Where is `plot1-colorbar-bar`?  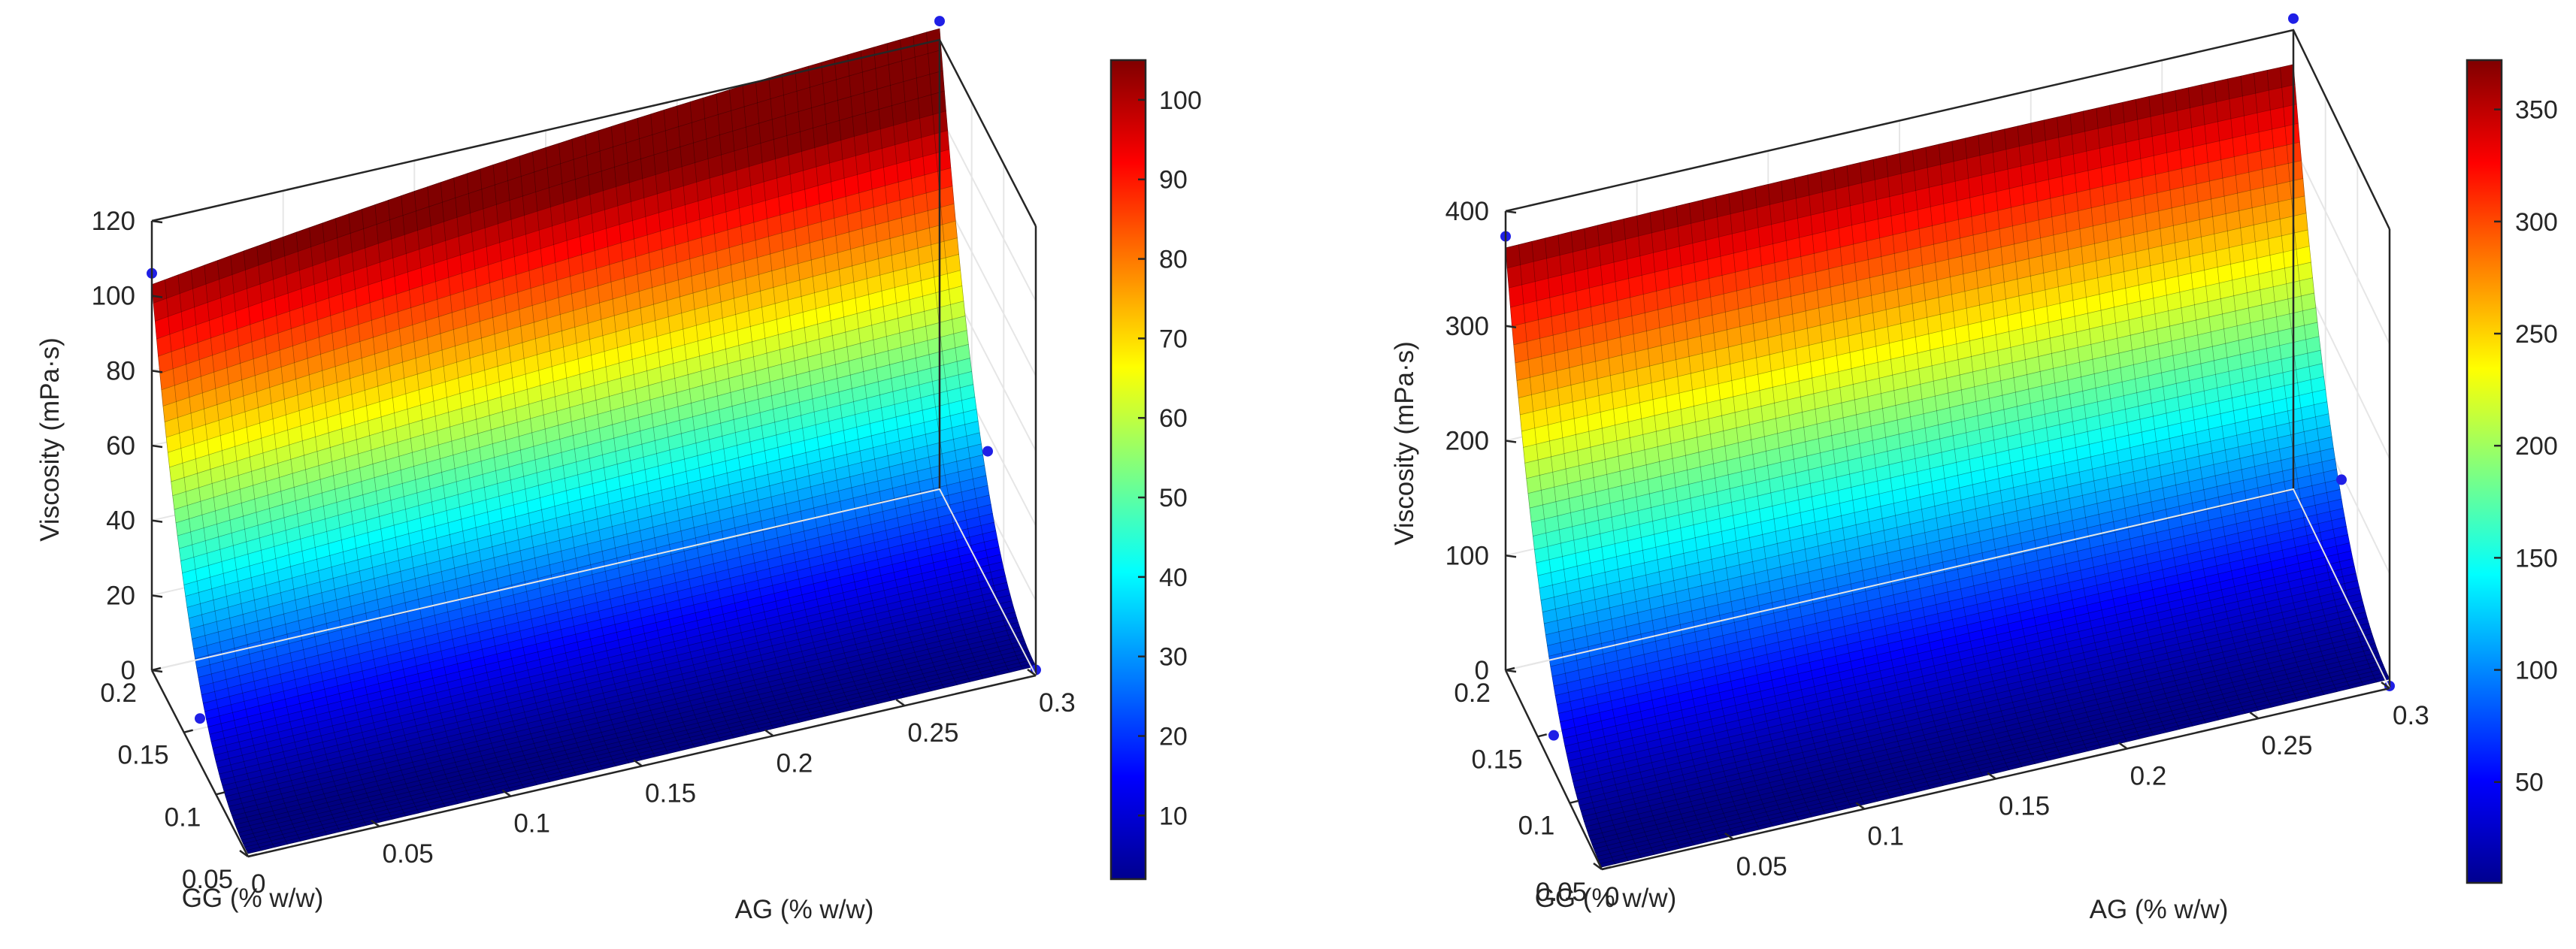
plot1-colorbar-bar is located at coordinates (1128, 470).